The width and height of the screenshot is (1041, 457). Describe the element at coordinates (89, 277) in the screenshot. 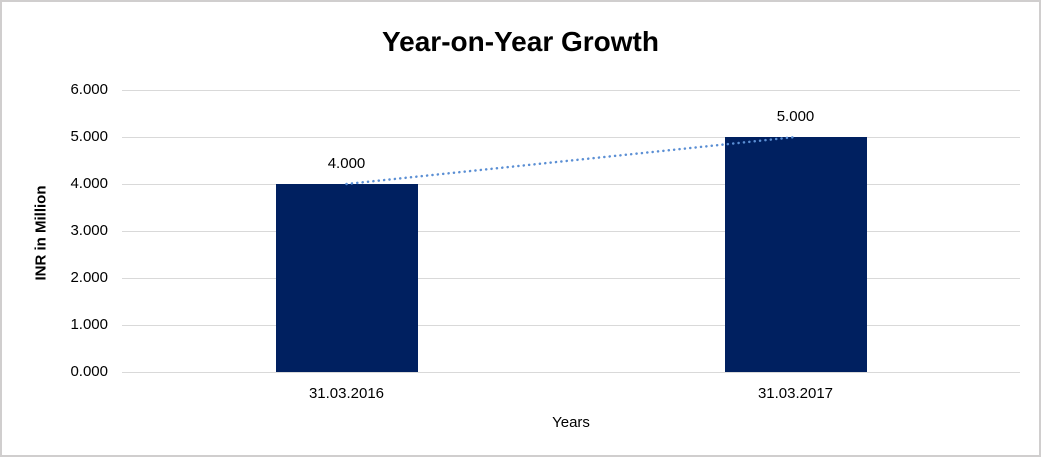

I see `y-tick-label: 2.000` at that location.